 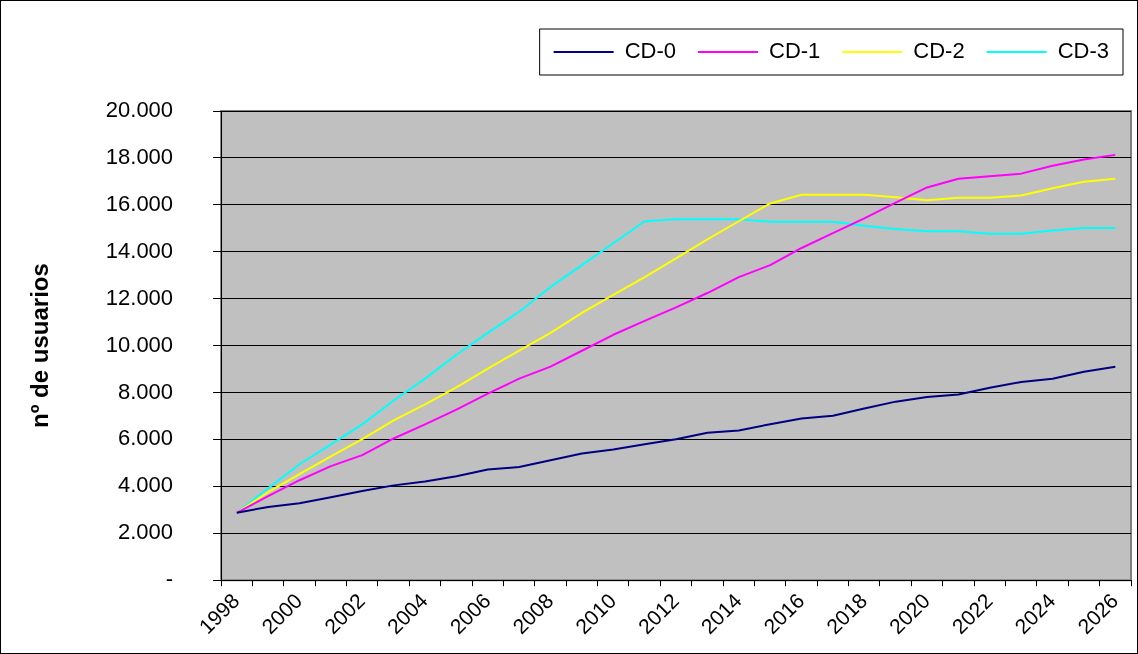 I want to click on y-tick-label: 10.000, so click(x=139, y=344).